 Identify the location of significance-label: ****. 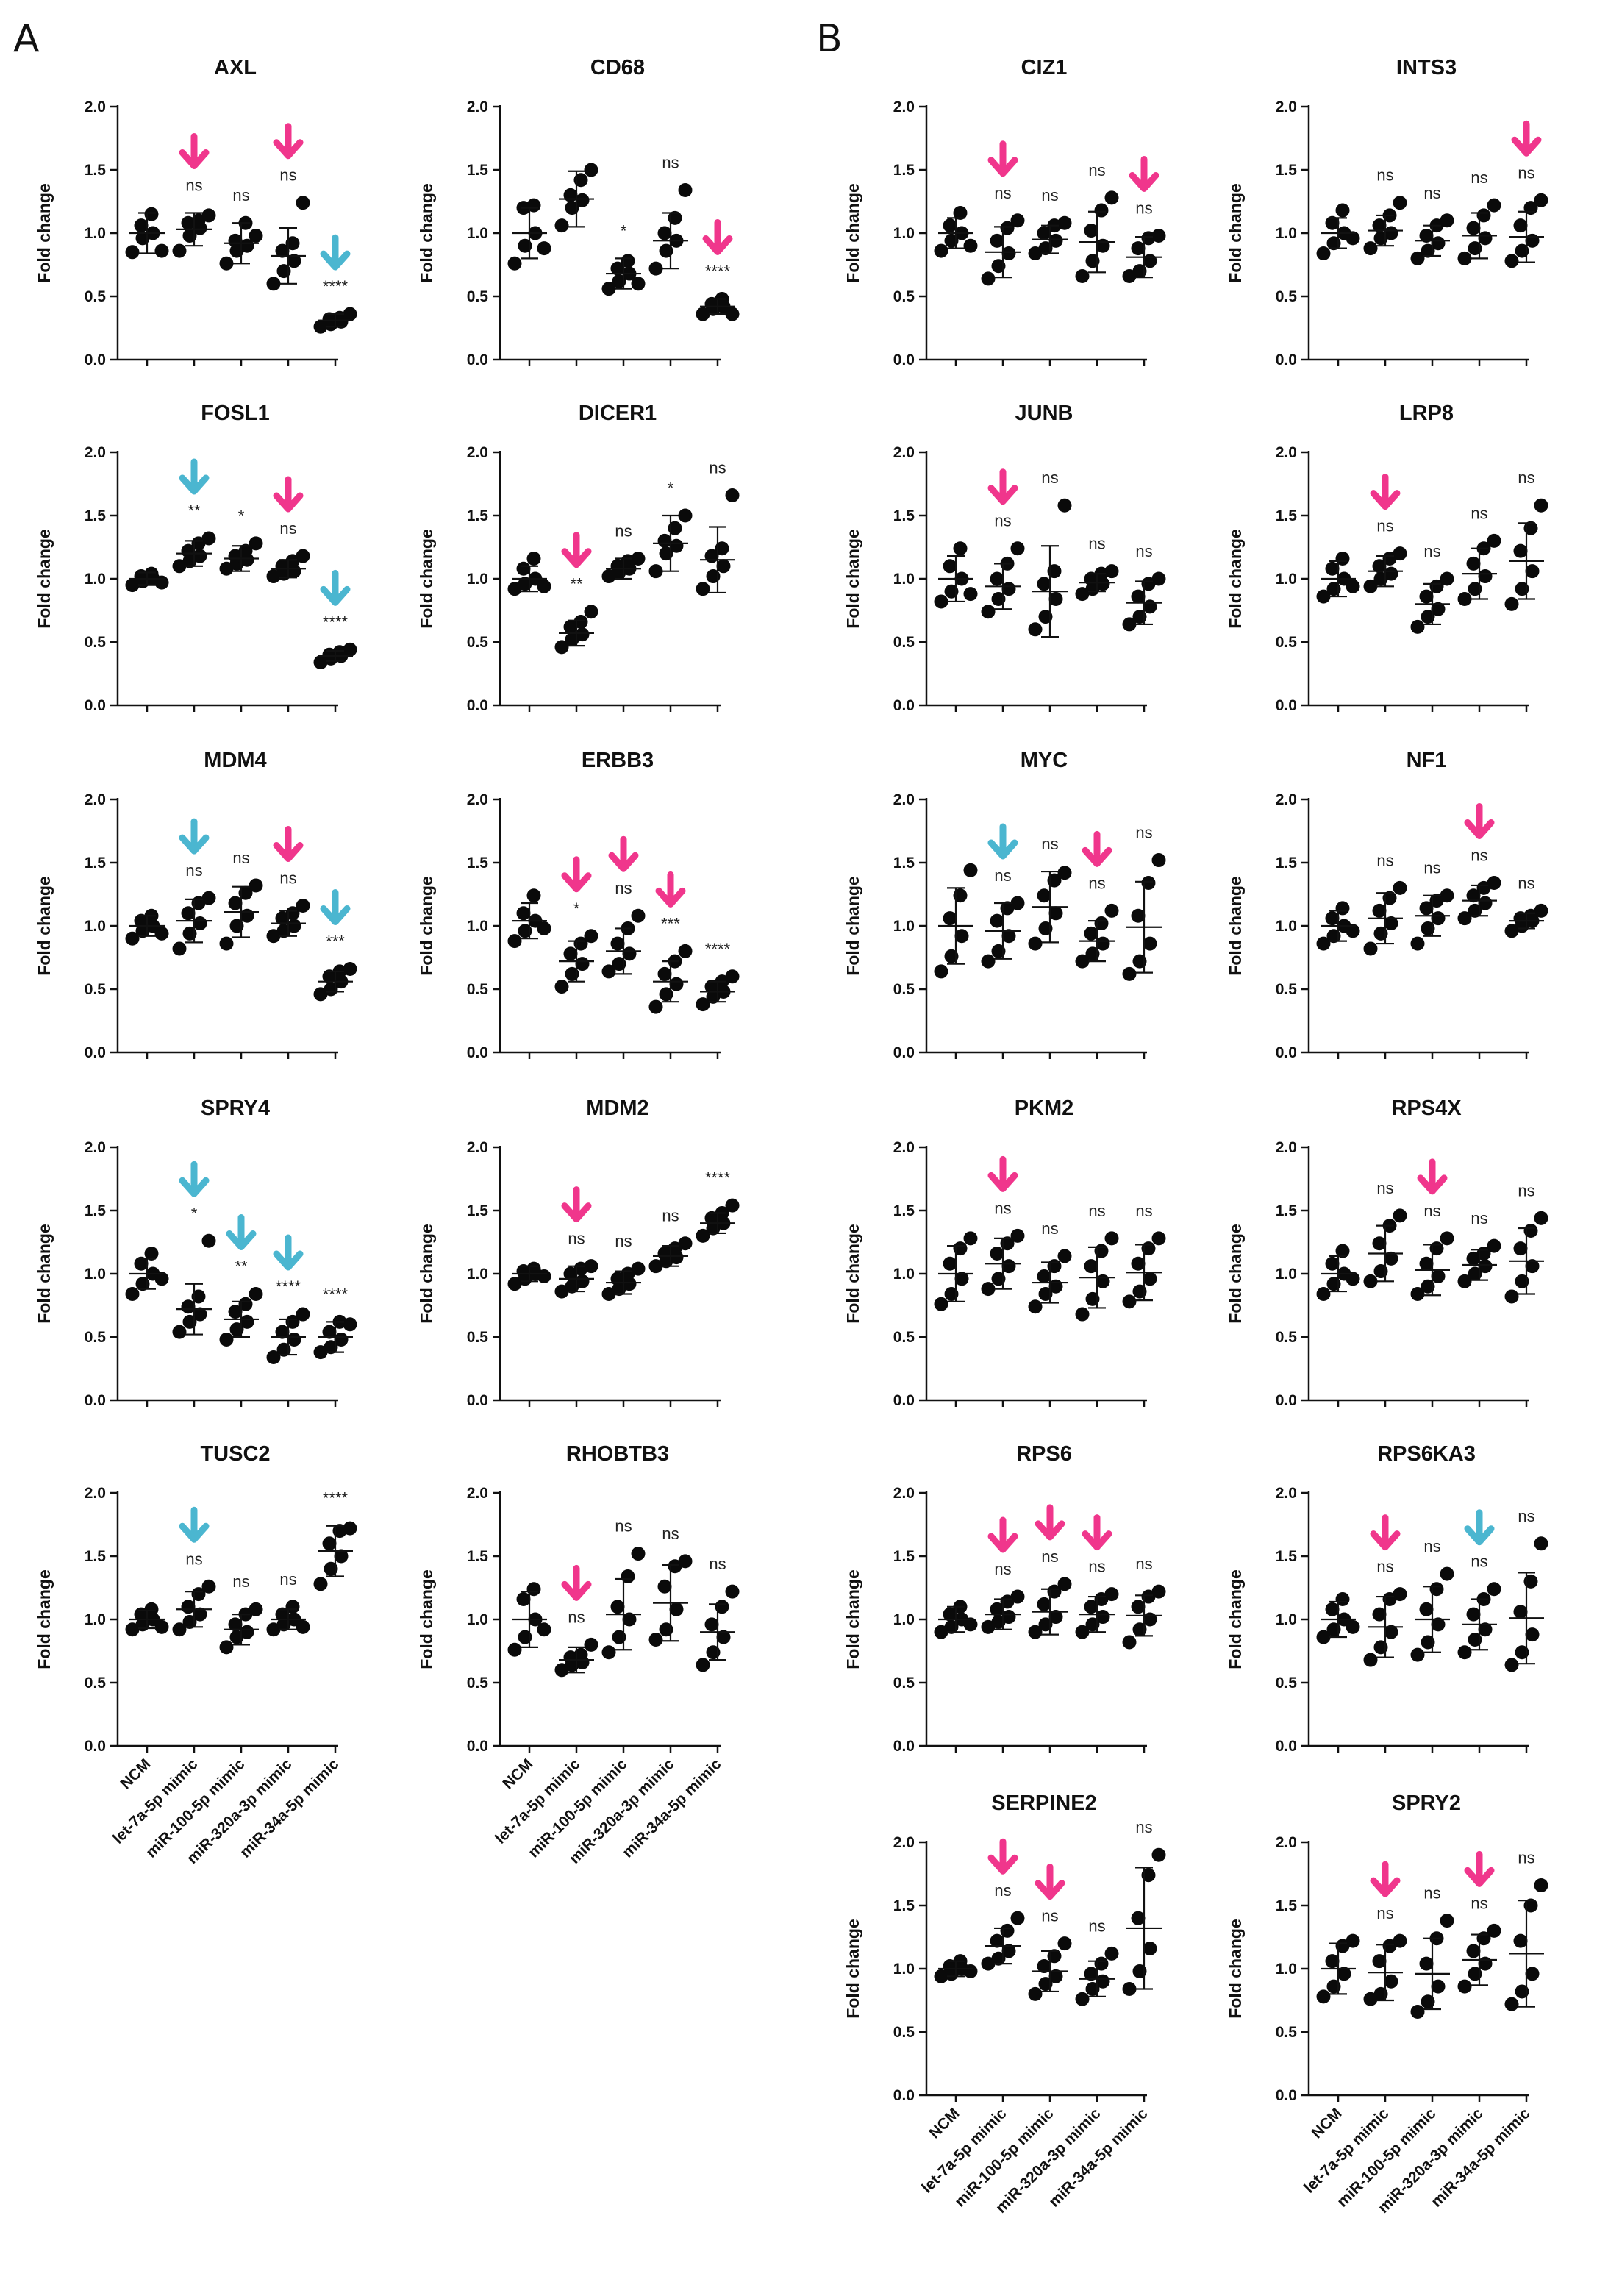
(336, 1499).